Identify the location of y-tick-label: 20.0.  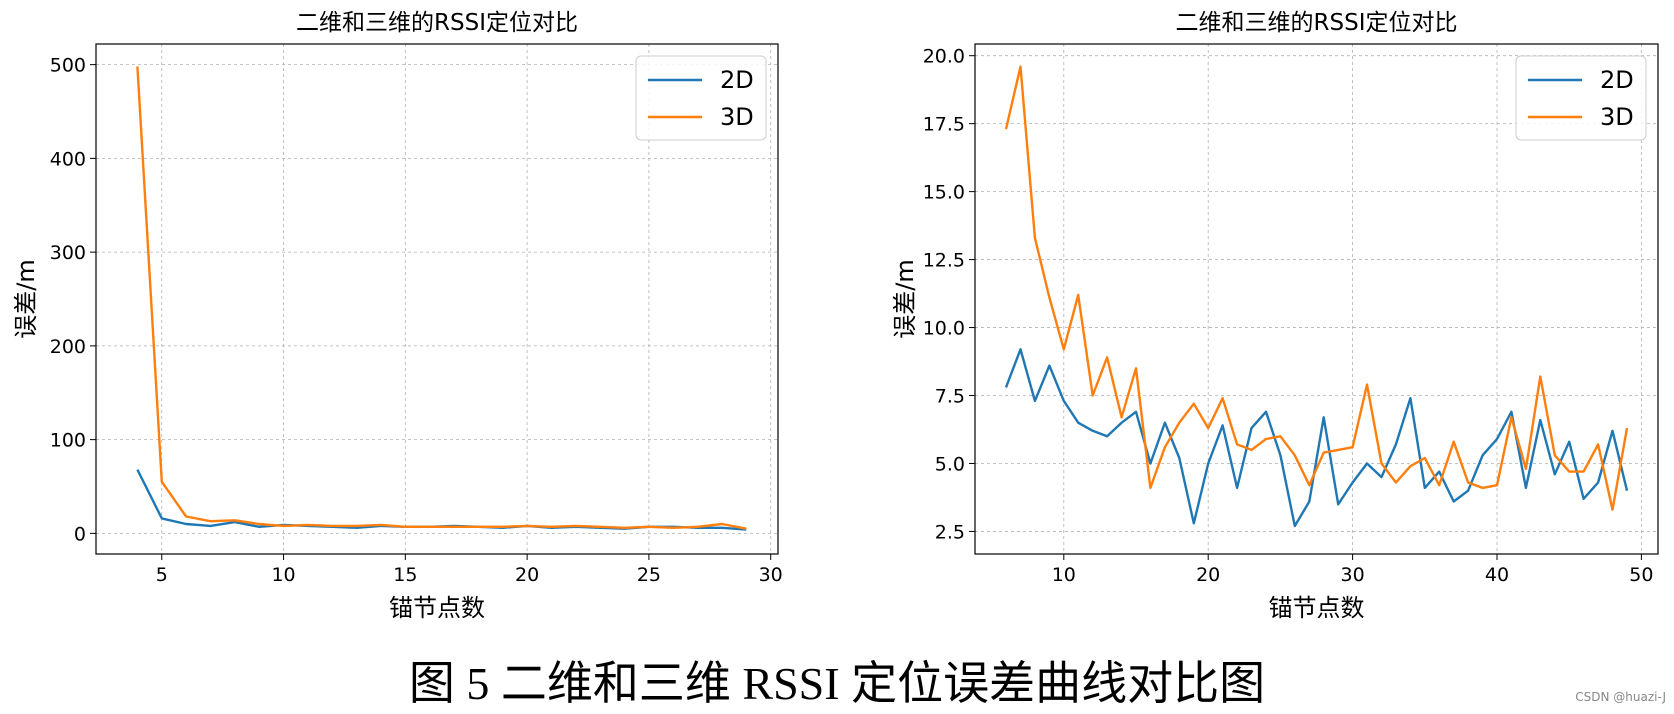
(944, 57).